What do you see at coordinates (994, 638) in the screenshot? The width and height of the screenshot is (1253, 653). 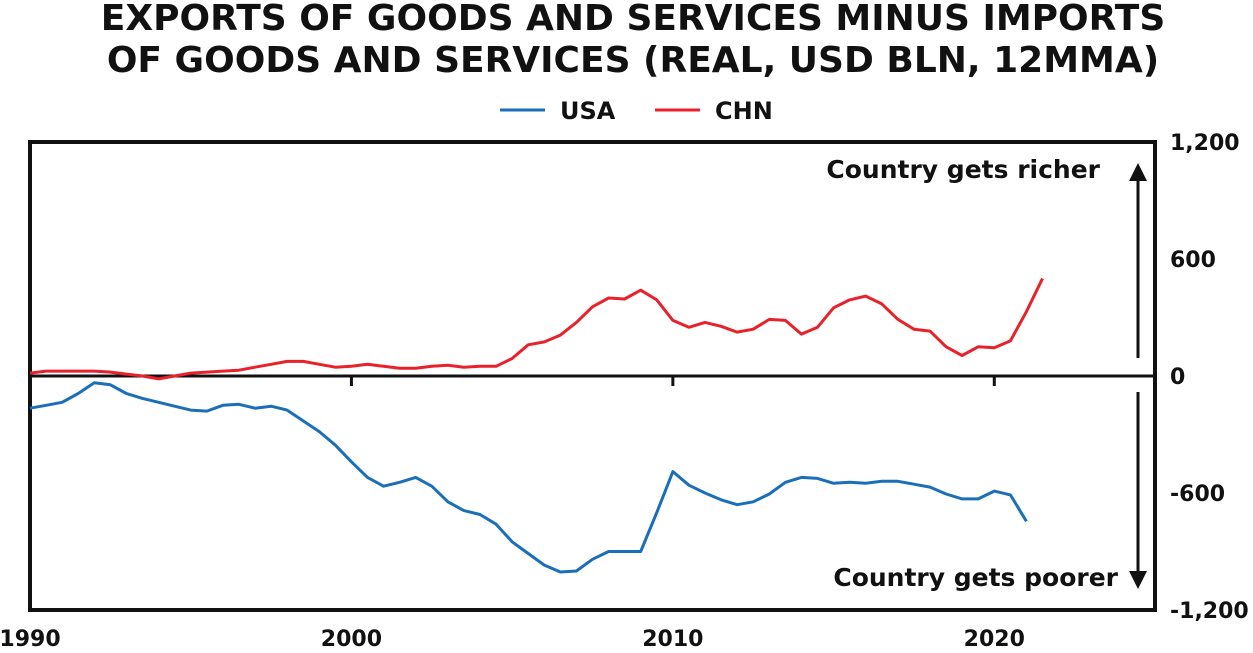 I see `x-tick-label: 2020` at bounding box center [994, 638].